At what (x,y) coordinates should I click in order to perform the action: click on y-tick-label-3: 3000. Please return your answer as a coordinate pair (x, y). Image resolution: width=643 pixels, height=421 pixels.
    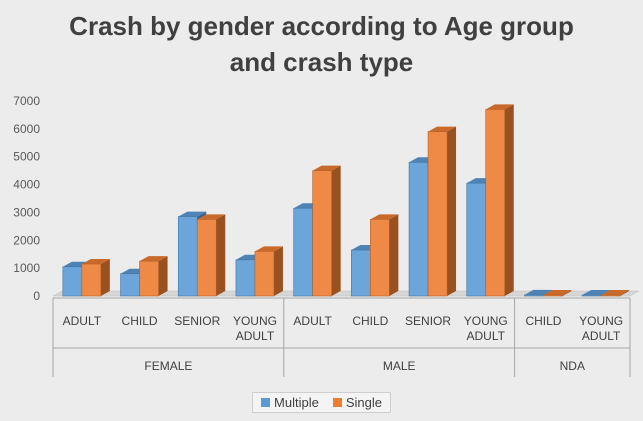
    Looking at the image, I should click on (26, 212).